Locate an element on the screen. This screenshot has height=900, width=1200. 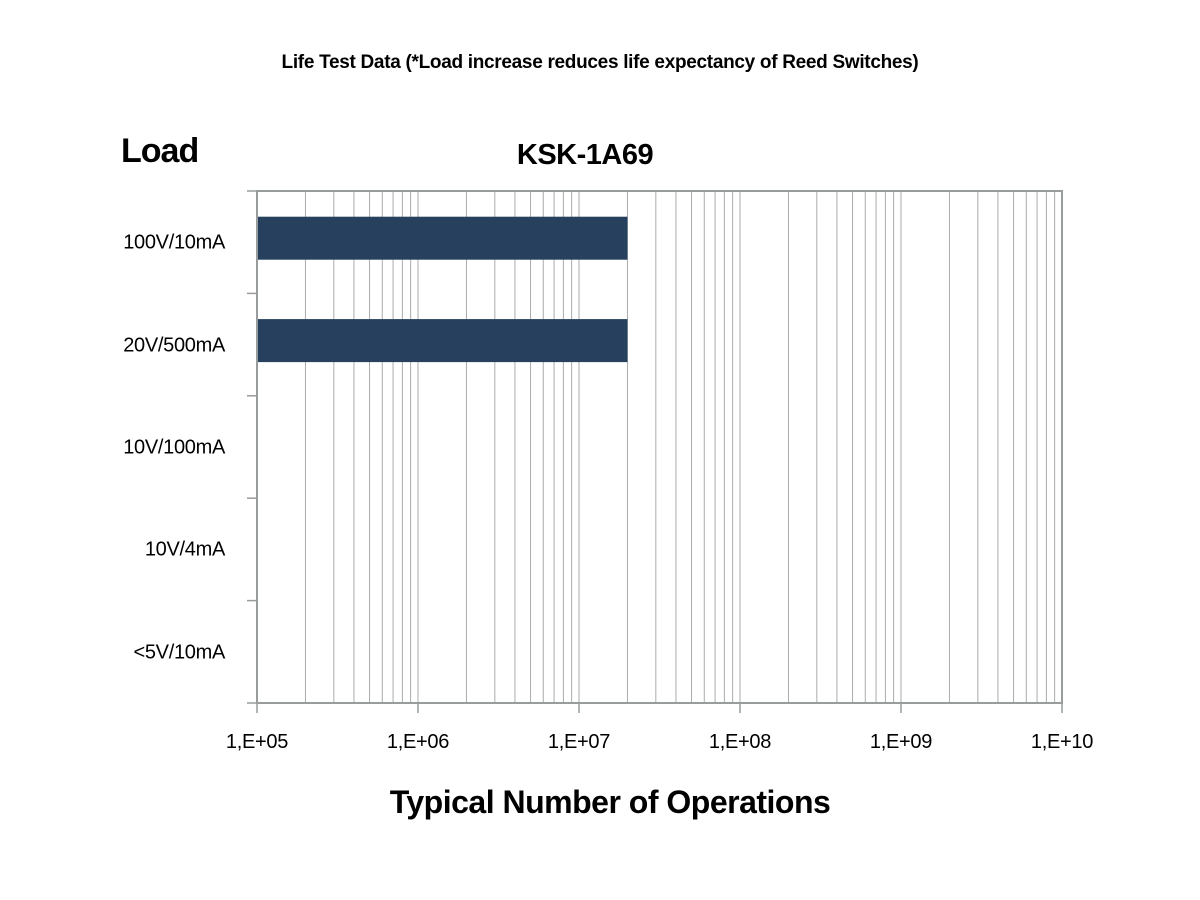
bar-100V/10mA is located at coordinates (443, 238).